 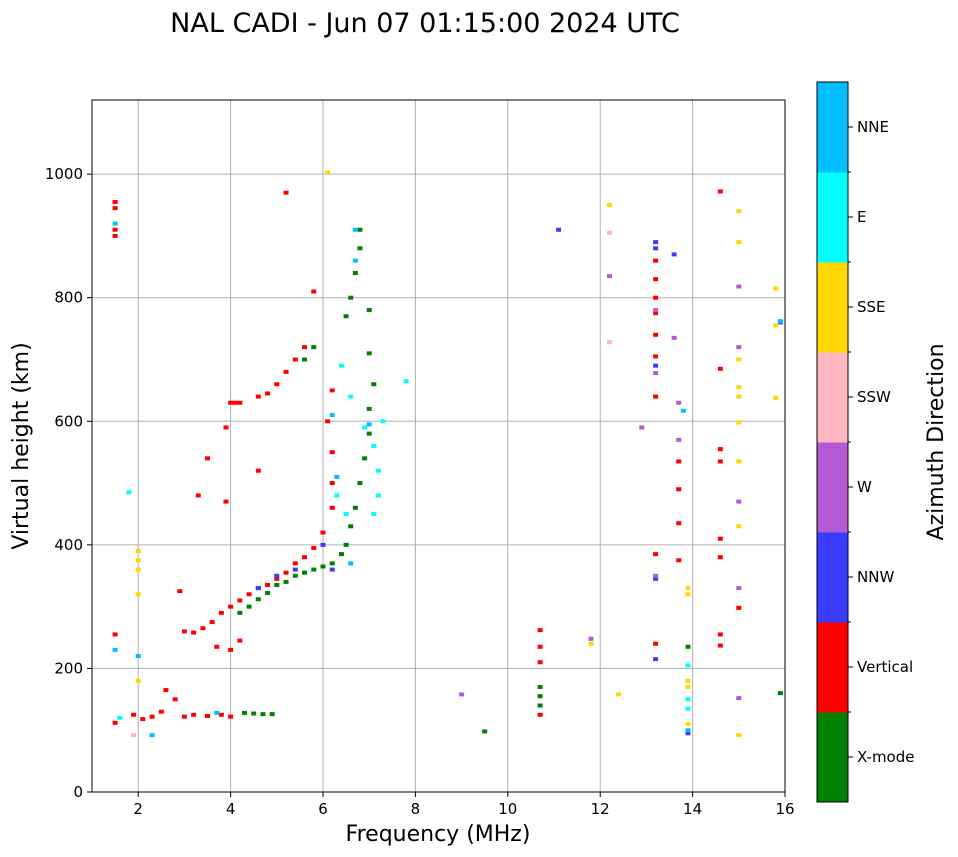 What do you see at coordinates (871, 307) in the screenshot?
I see `colorbar-tick-label: SSE` at bounding box center [871, 307].